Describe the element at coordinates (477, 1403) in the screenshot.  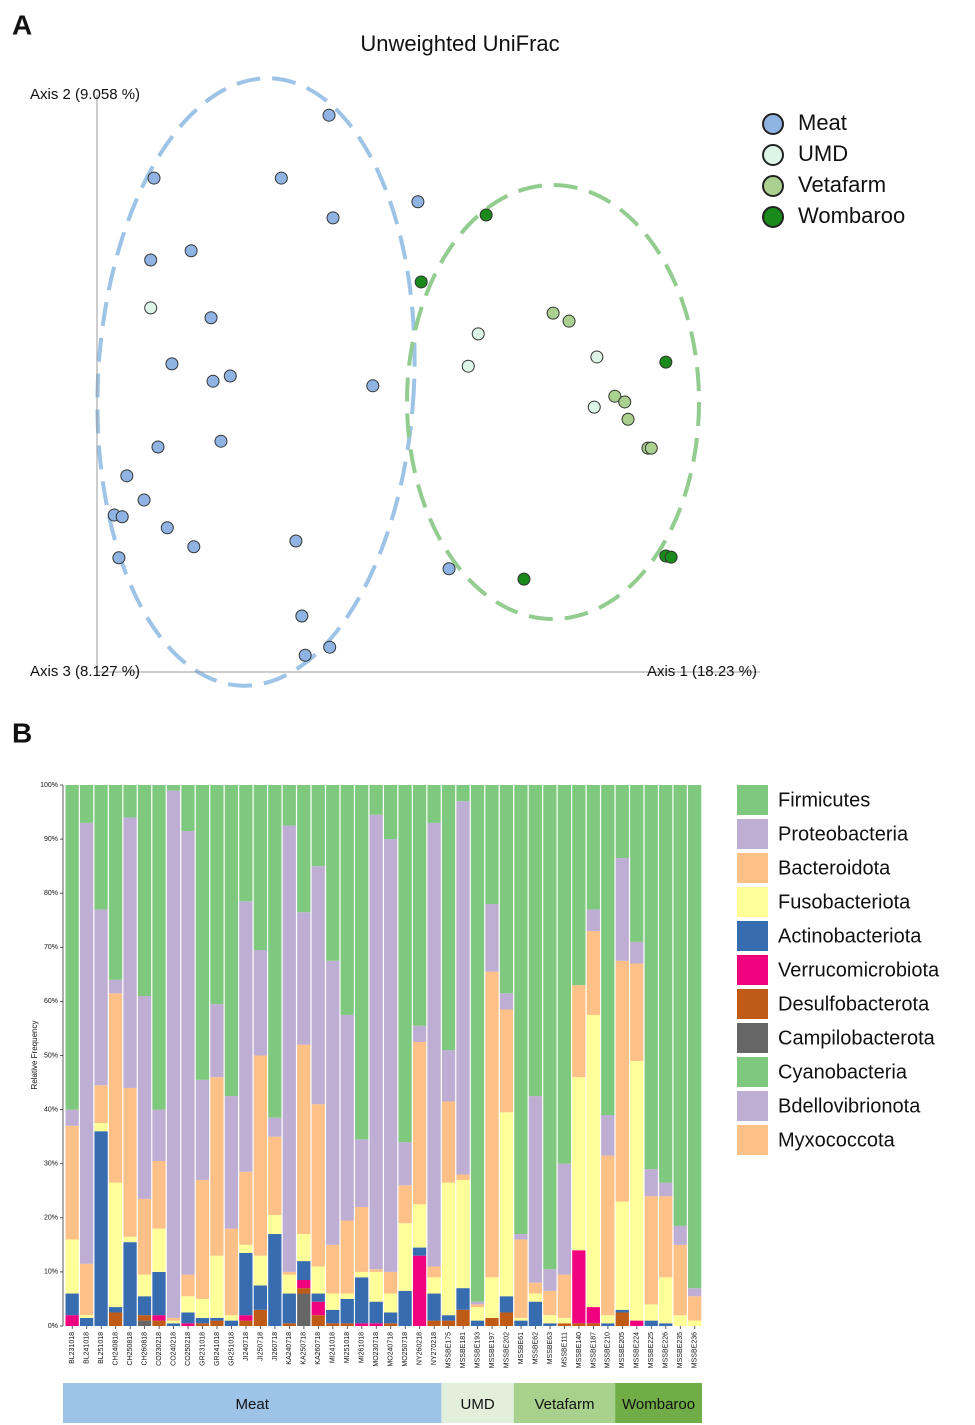
I see `group-band` at that location.